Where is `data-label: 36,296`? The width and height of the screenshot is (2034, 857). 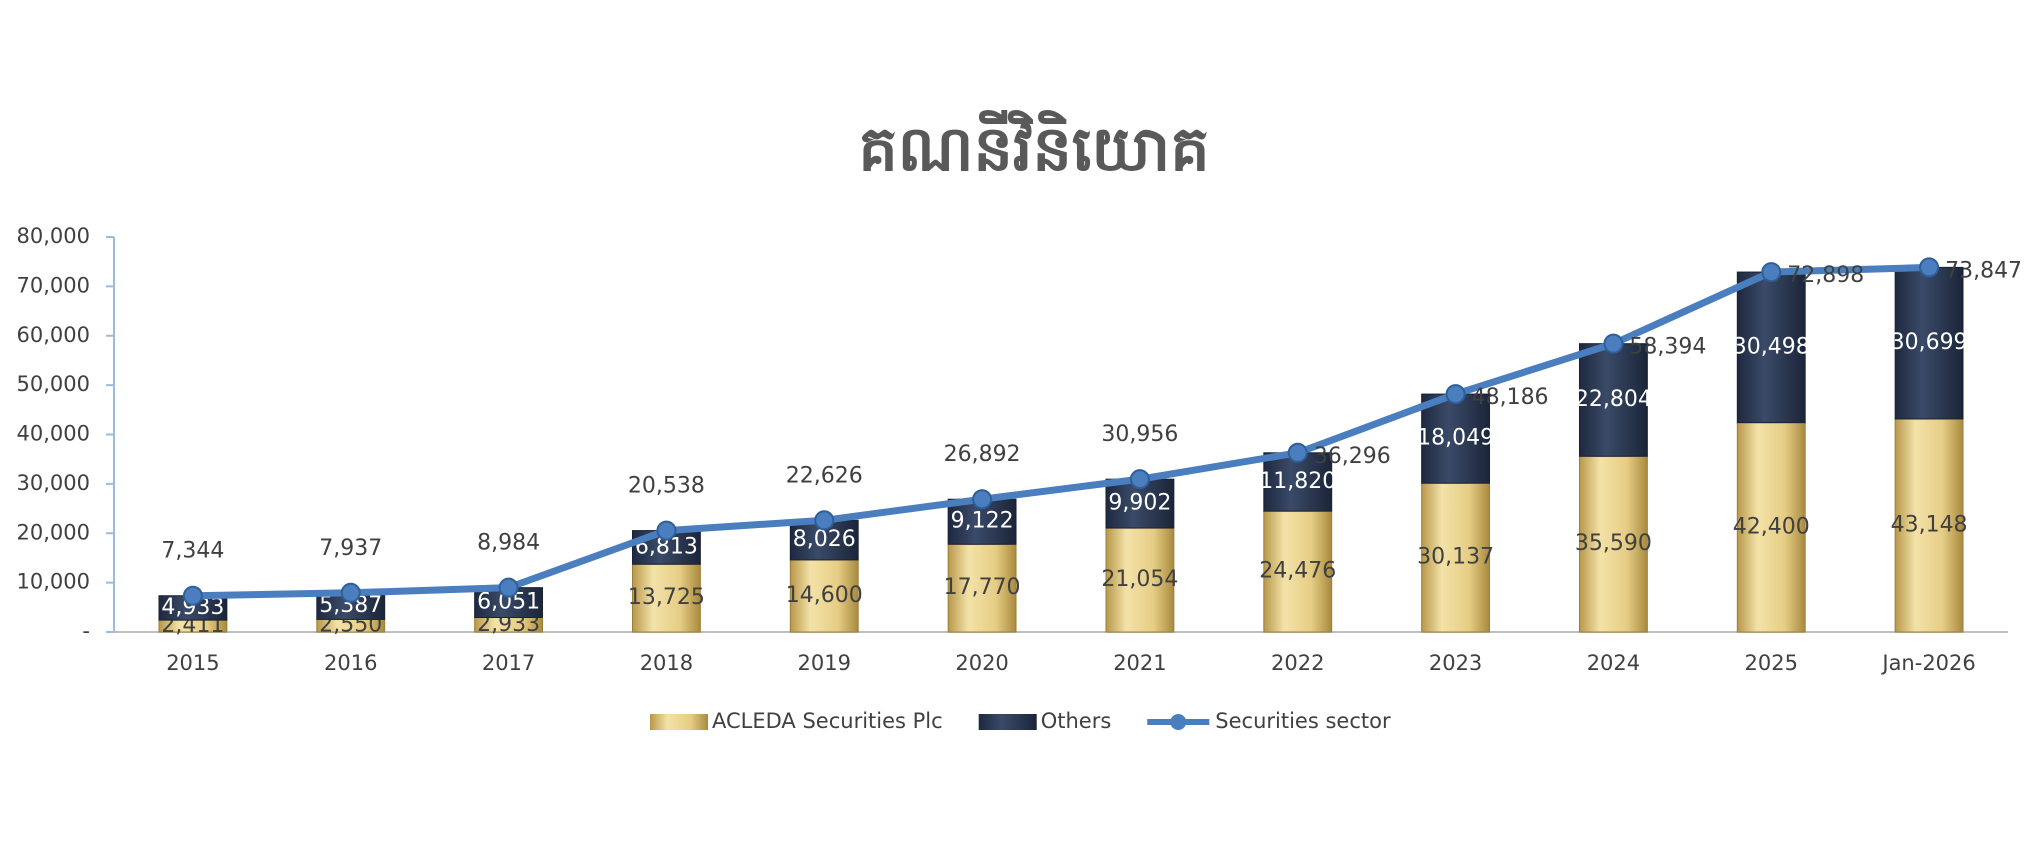 data-label: 36,296 is located at coordinates (1352, 456).